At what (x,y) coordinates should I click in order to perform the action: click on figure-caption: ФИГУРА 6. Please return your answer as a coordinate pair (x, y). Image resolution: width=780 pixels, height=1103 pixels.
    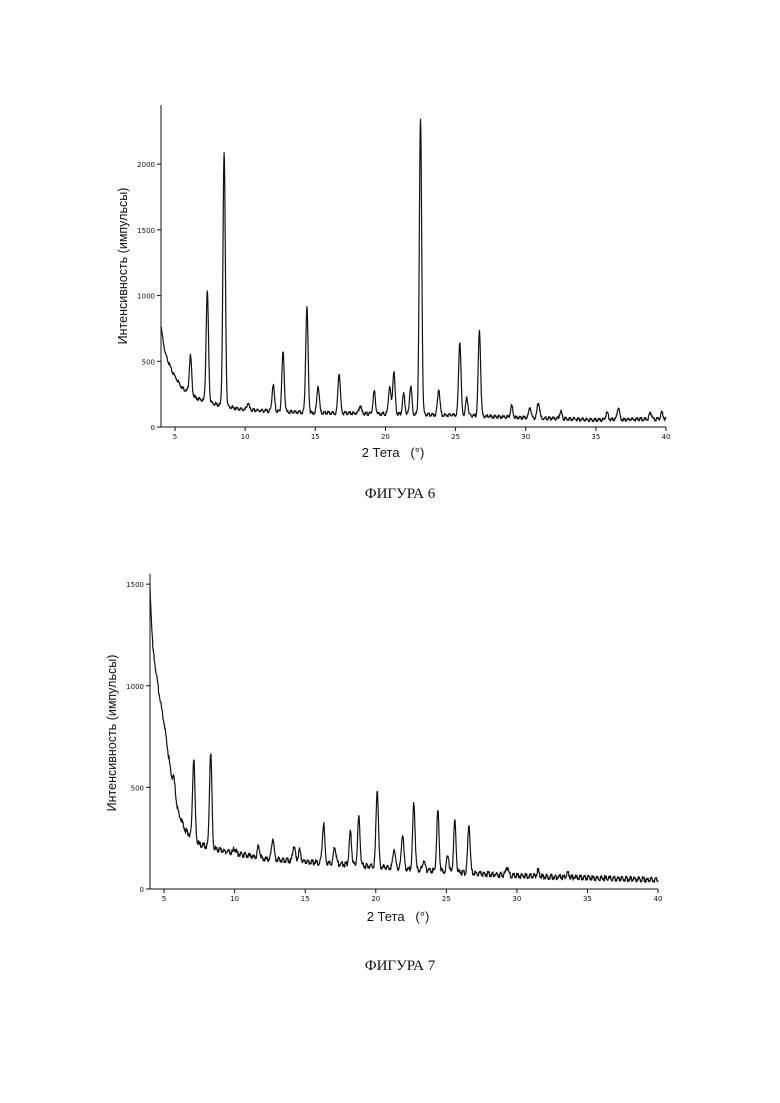
    Looking at the image, I should click on (395, 494).